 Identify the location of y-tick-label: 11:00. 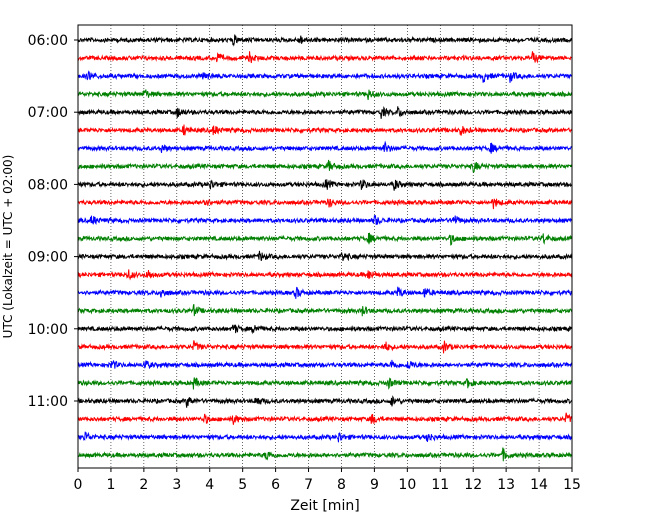
(48, 402).